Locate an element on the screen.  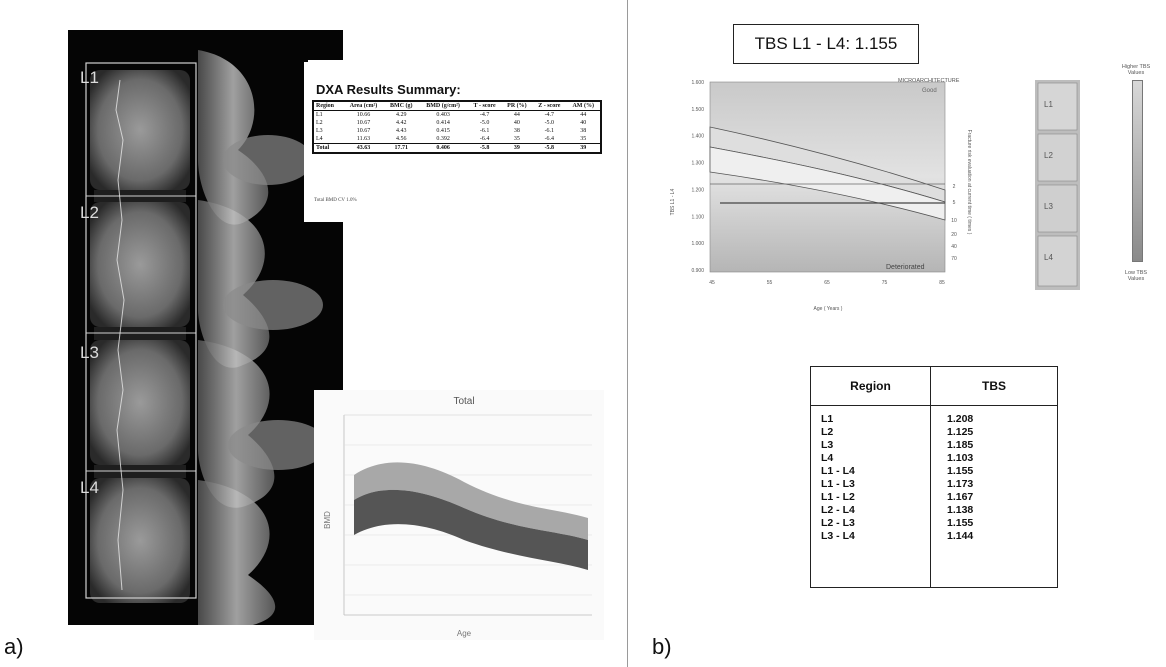
tbs-region-cell: L1 - L4 is located at coordinates (838, 471).